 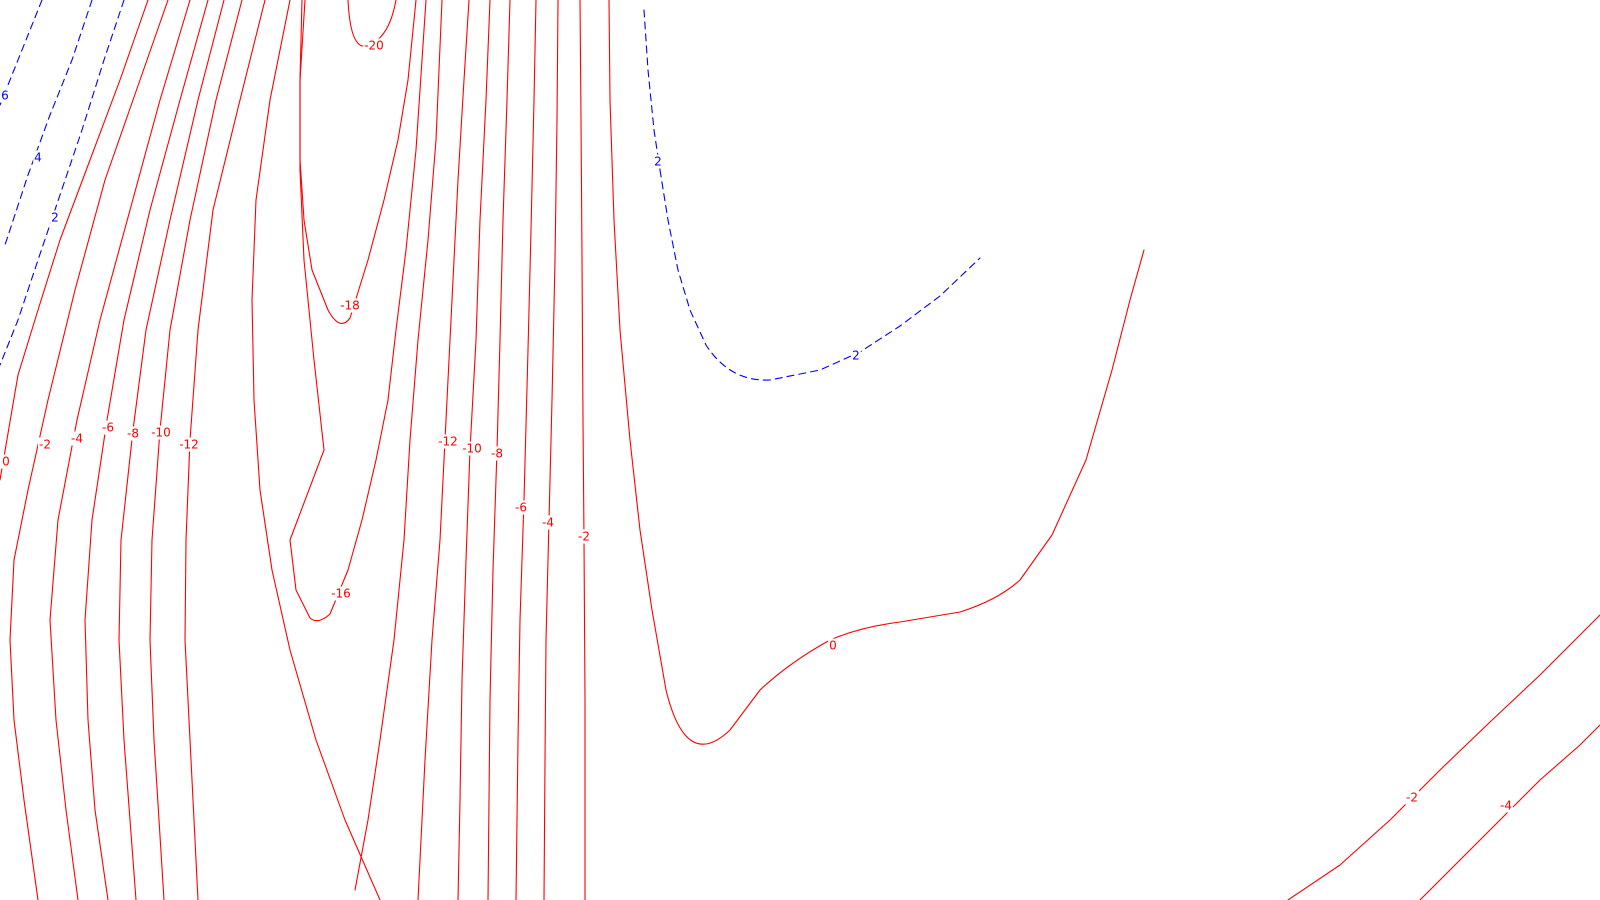 What do you see at coordinates (48, 123) in the screenshot?
I see `contour-line-pos-4-left` at bounding box center [48, 123].